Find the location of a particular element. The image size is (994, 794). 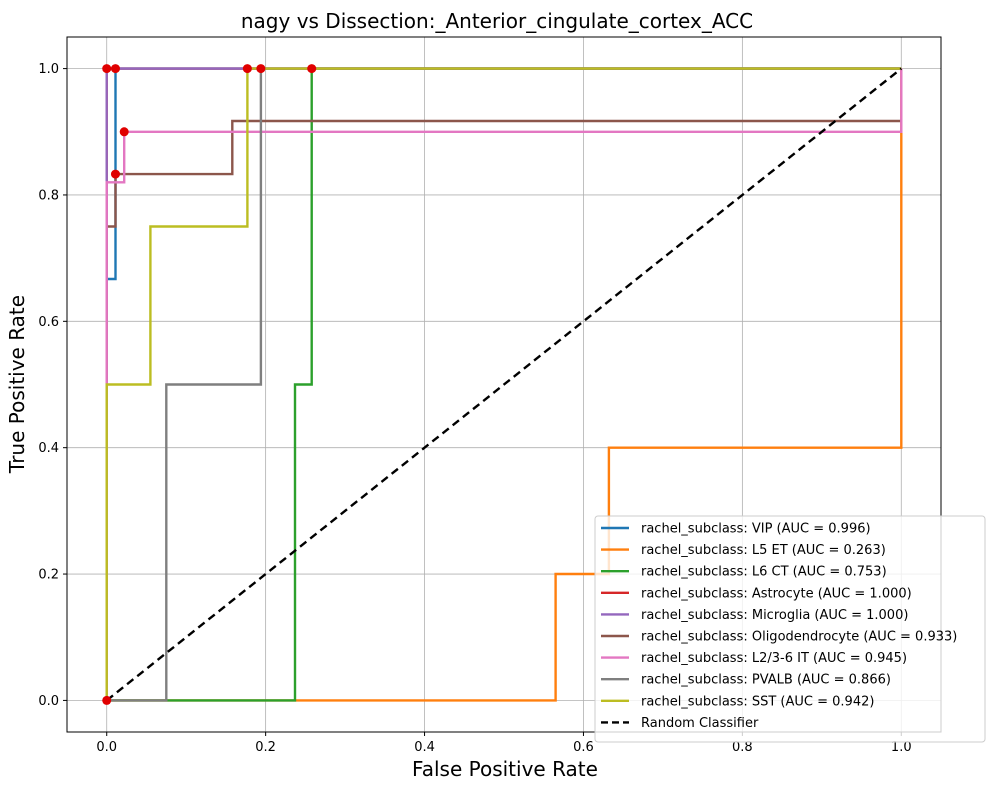

y-tick-label: 0.6 is located at coordinates (48, 322).